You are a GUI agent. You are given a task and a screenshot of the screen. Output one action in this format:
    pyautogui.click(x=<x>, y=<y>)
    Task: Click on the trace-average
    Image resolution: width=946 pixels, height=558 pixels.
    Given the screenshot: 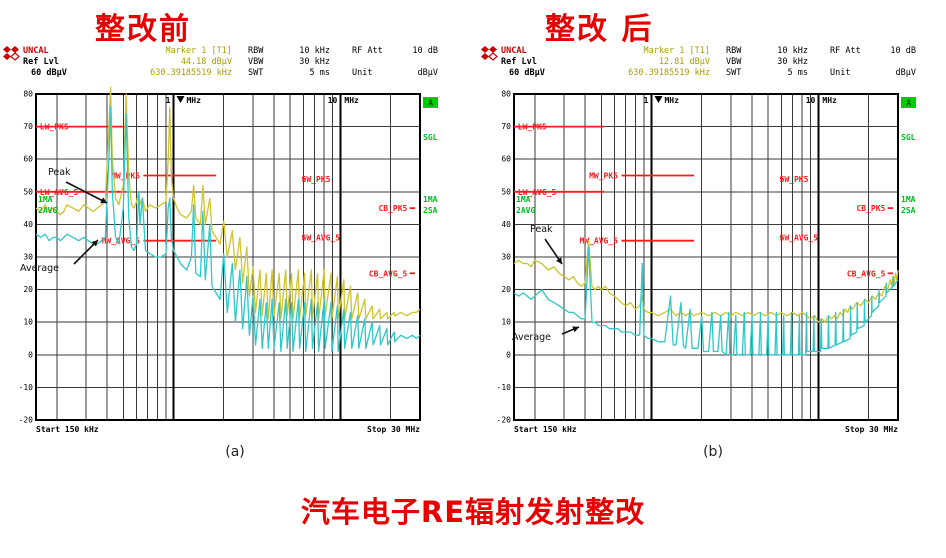 What is the action you would take?
    pyautogui.click(x=706, y=301)
    